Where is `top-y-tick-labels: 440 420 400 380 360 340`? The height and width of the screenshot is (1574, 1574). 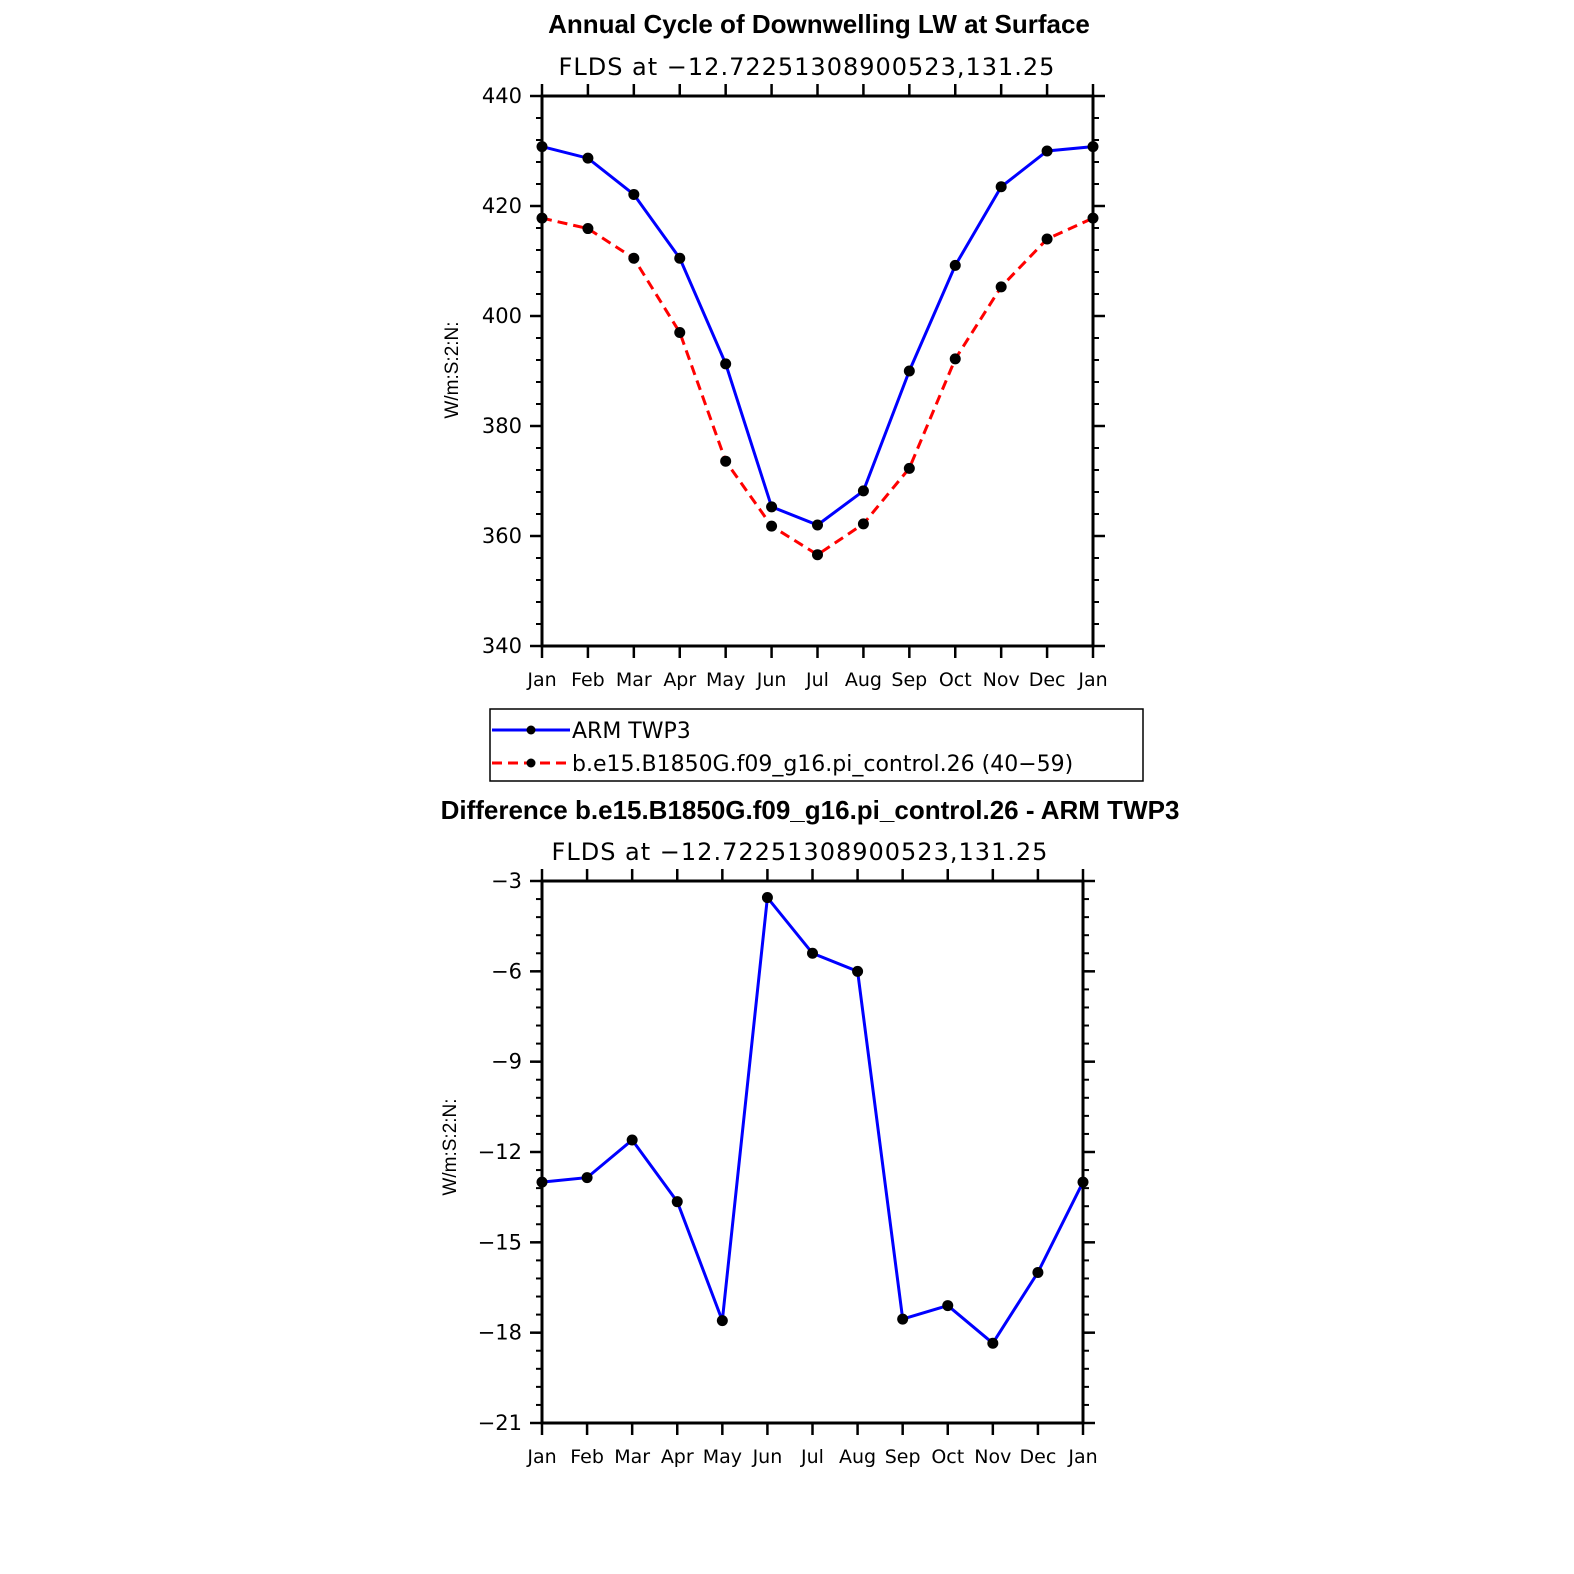 top-y-tick-labels: 440 420 400 380 360 340 is located at coordinates (502, 371).